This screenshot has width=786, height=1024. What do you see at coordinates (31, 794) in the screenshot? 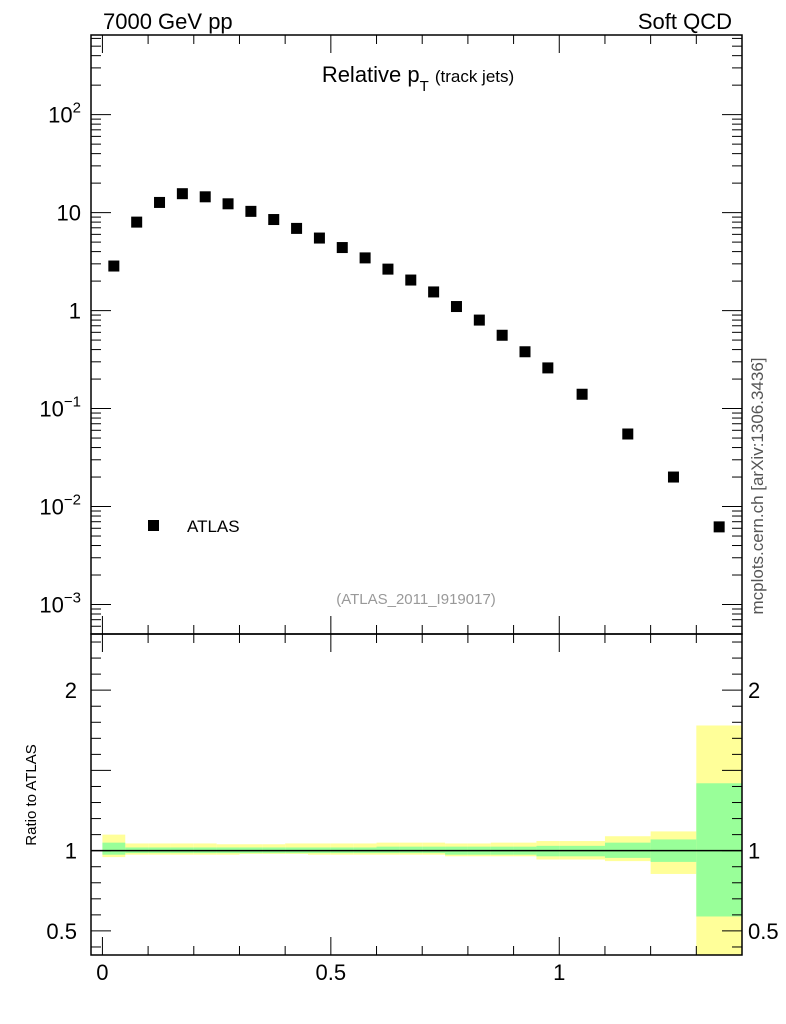
I see `ratio-ylabel: Ratio to ATLAS` at bounding box center [31, 794].